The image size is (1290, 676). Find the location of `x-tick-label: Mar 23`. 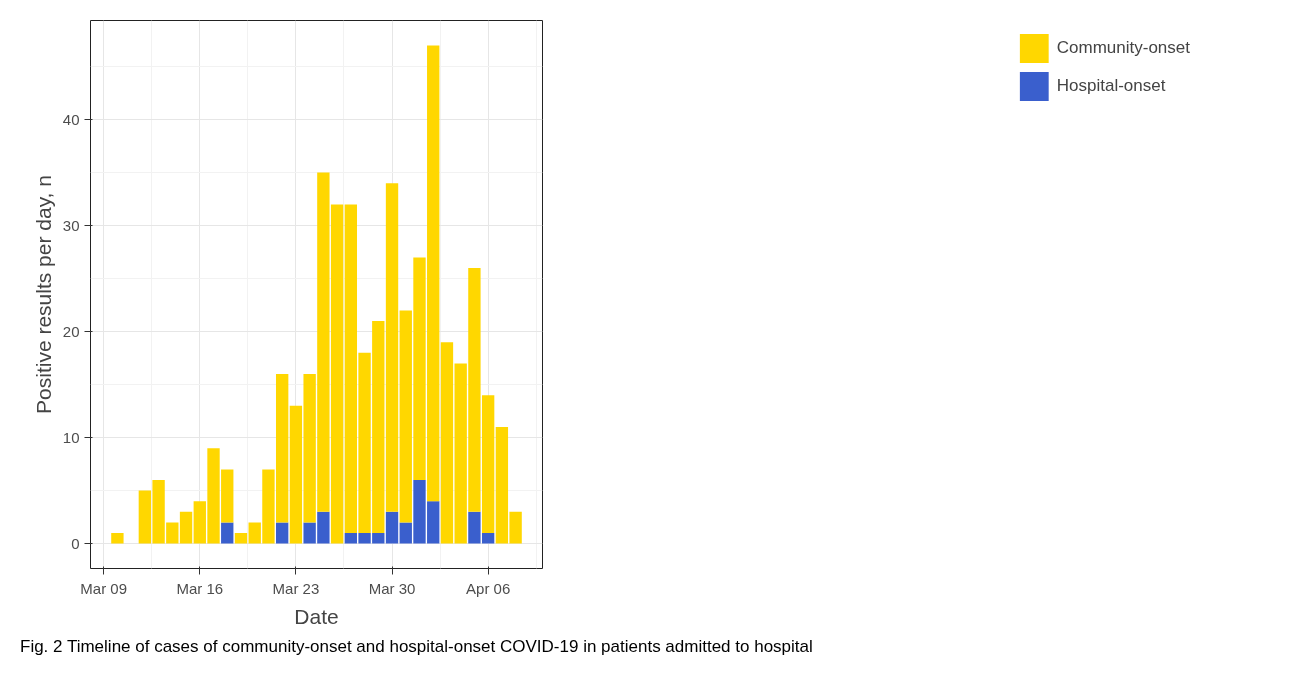

x-tick-label: Mar 23 is located at coordinates (296, 588).